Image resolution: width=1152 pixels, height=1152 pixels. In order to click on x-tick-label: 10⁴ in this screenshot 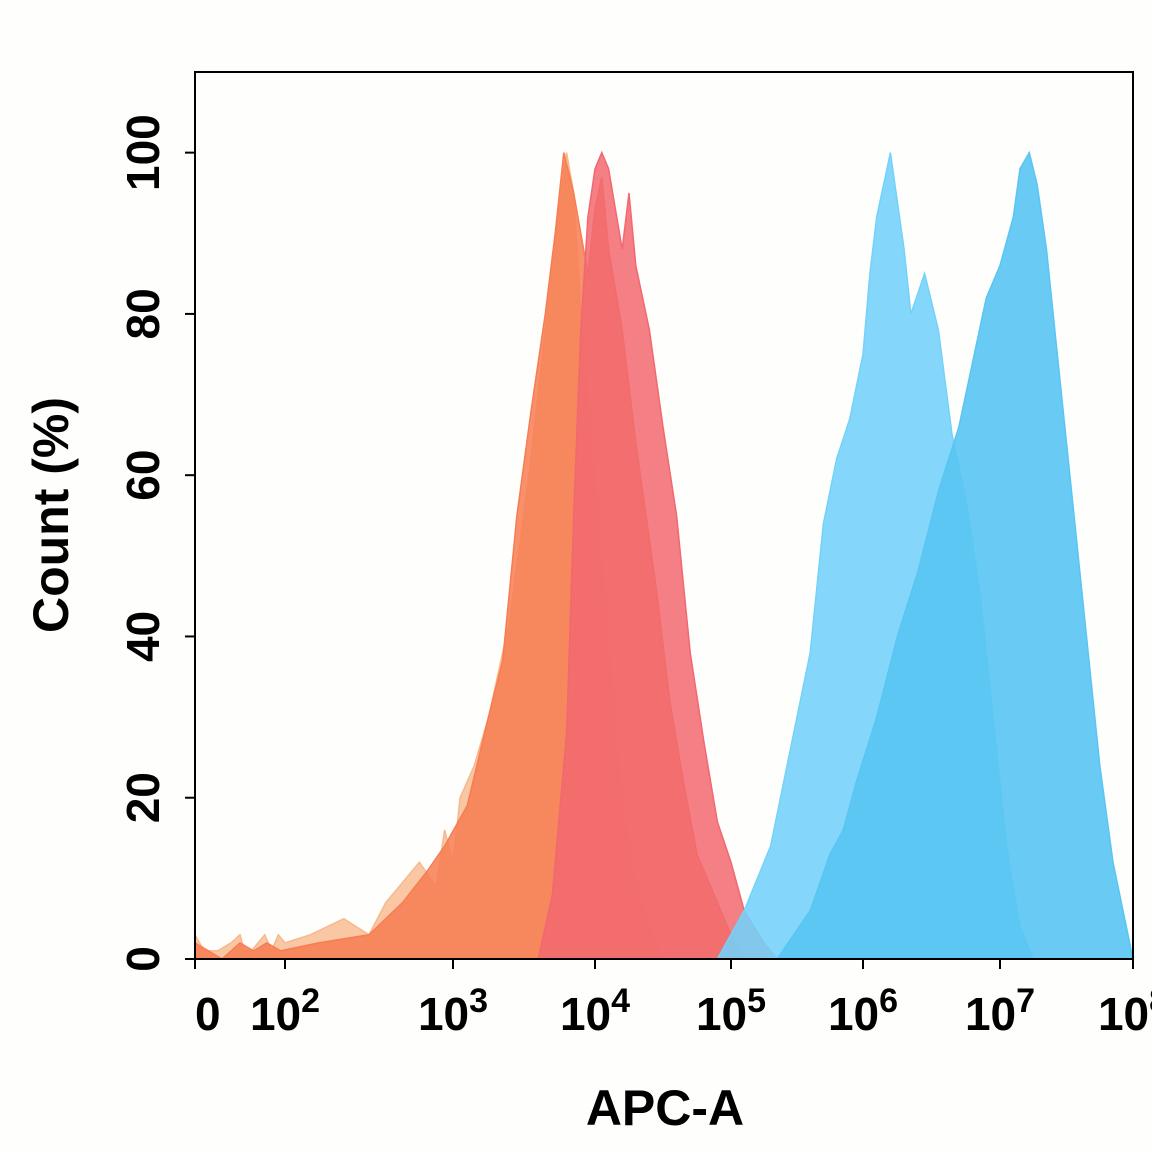, I will do `click(595, 1011)`.